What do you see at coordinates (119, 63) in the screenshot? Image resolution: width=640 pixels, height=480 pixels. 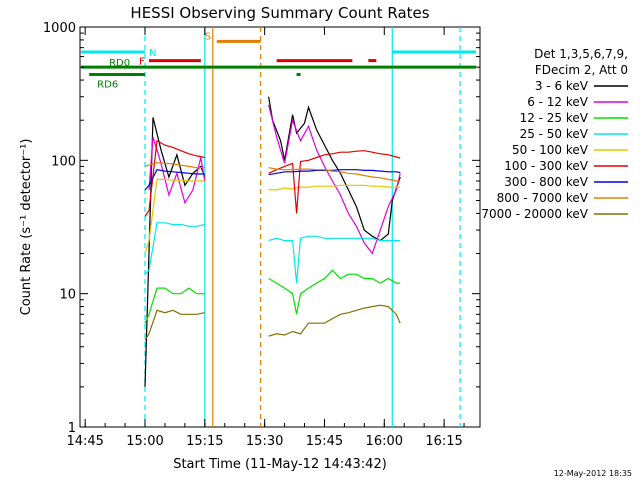 I see `flag-label-rd0: RD0` at bounding box center [119, 63].